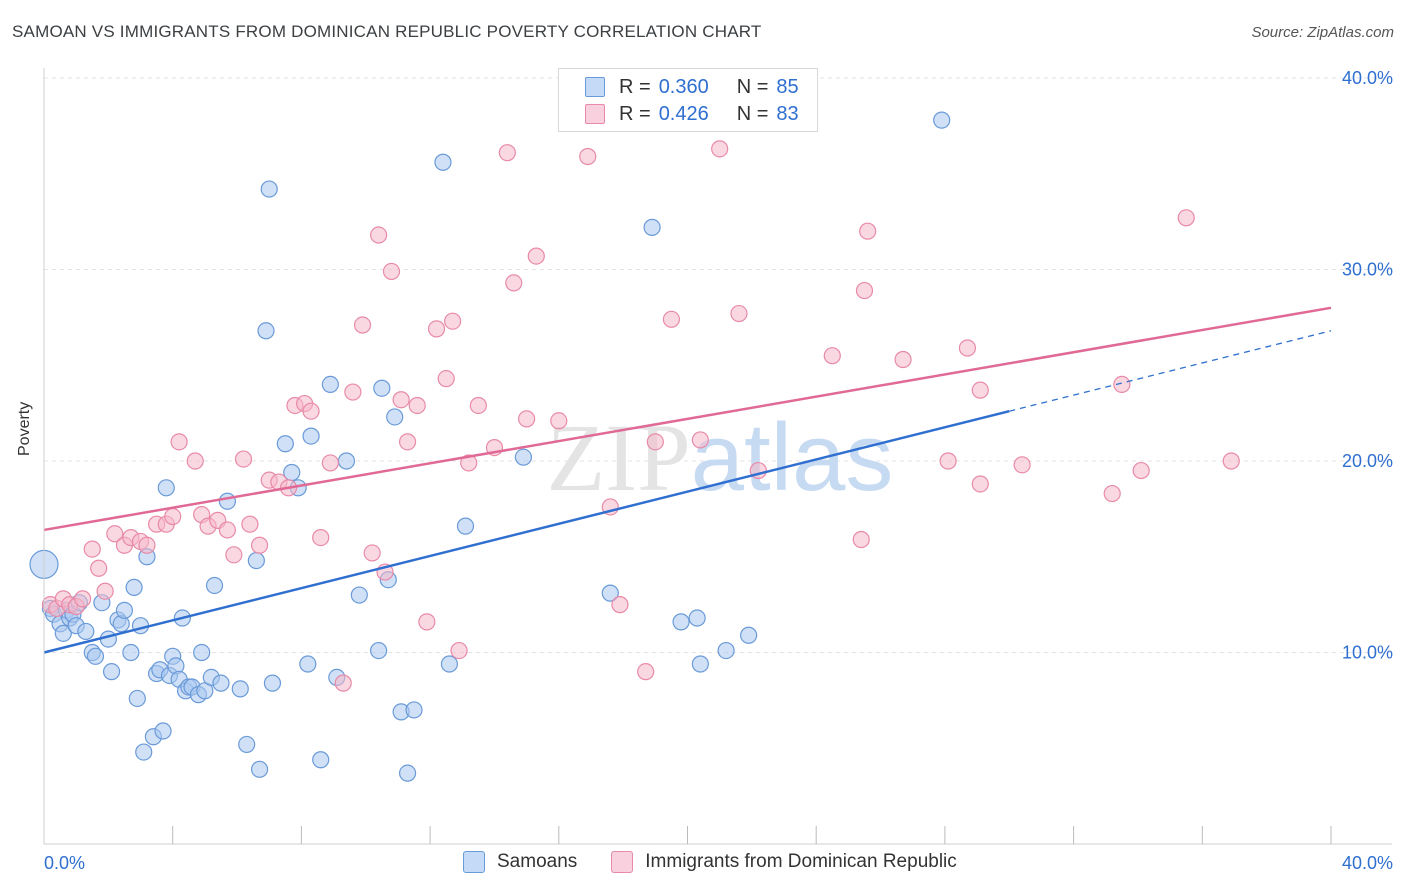  I want to click on bottom-swatch-pink, so click(622, 862).